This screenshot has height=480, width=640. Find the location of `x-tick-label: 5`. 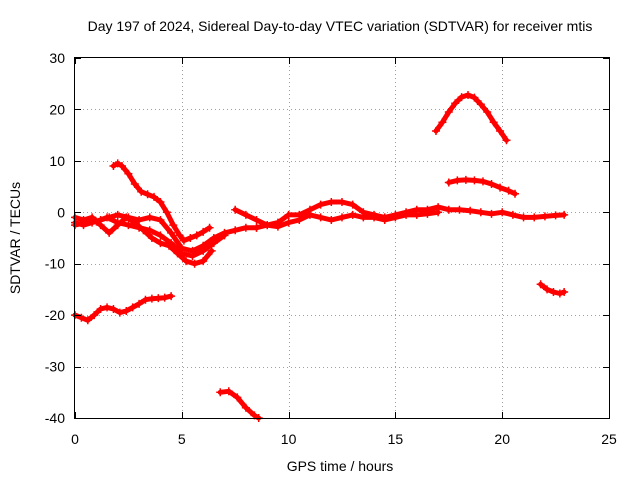

x-tick-label: 5 is located at coordinates (182, 439).